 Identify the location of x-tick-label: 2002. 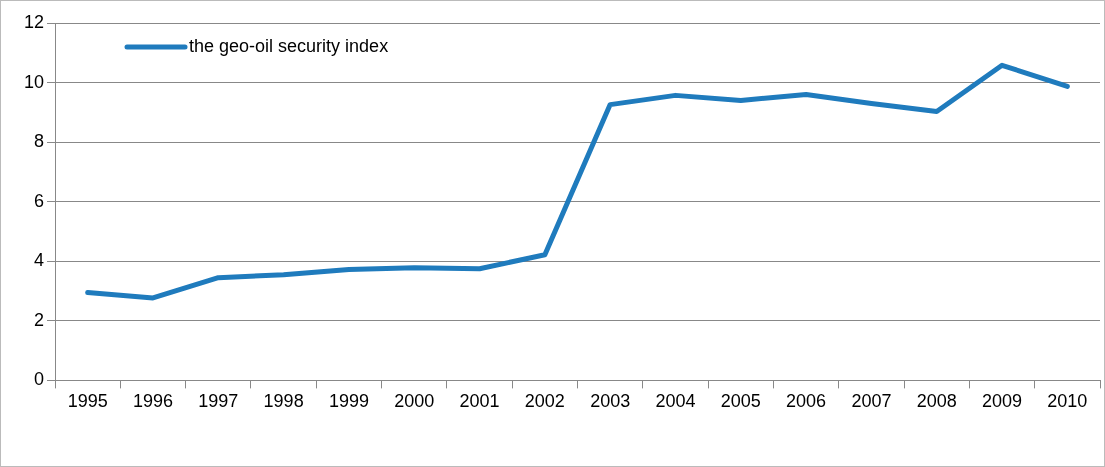
(544, 401).